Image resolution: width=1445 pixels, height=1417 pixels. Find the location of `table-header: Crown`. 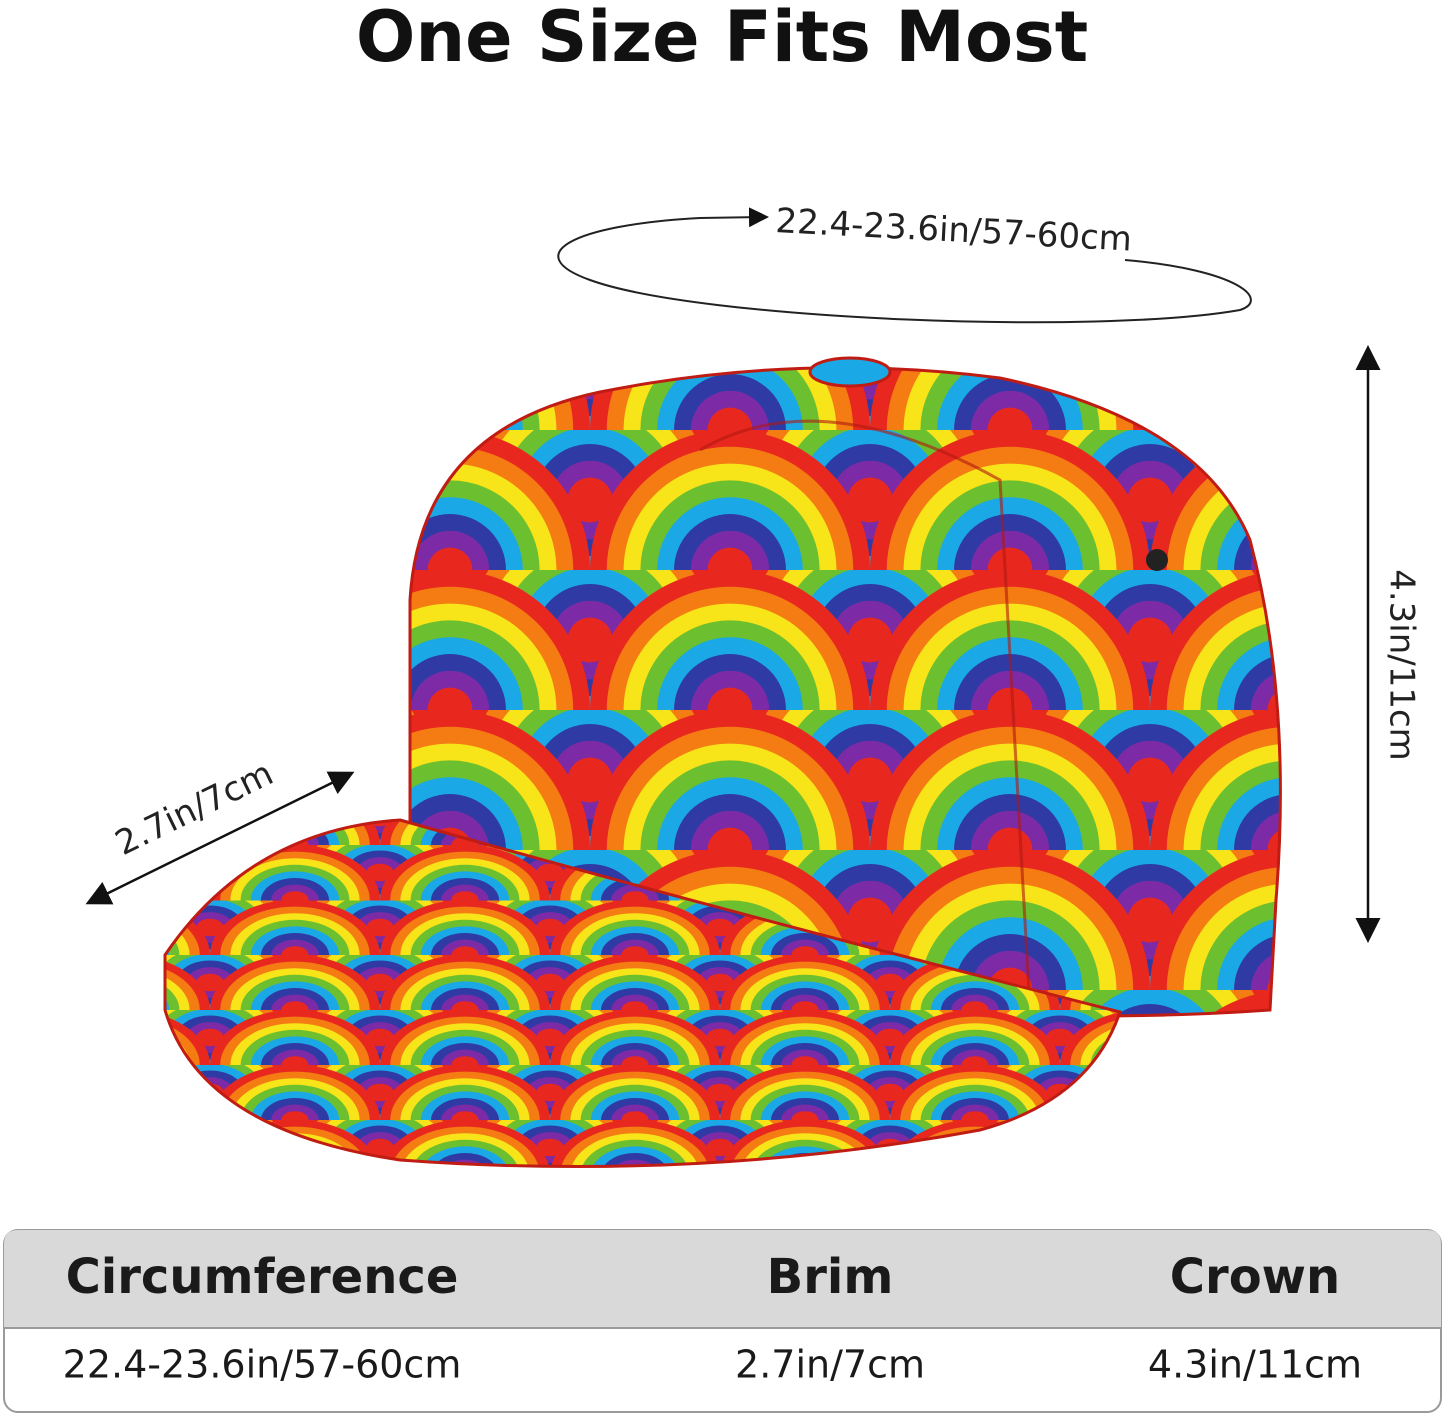

table-header: Crown is located at coordinates (1255, 1277).